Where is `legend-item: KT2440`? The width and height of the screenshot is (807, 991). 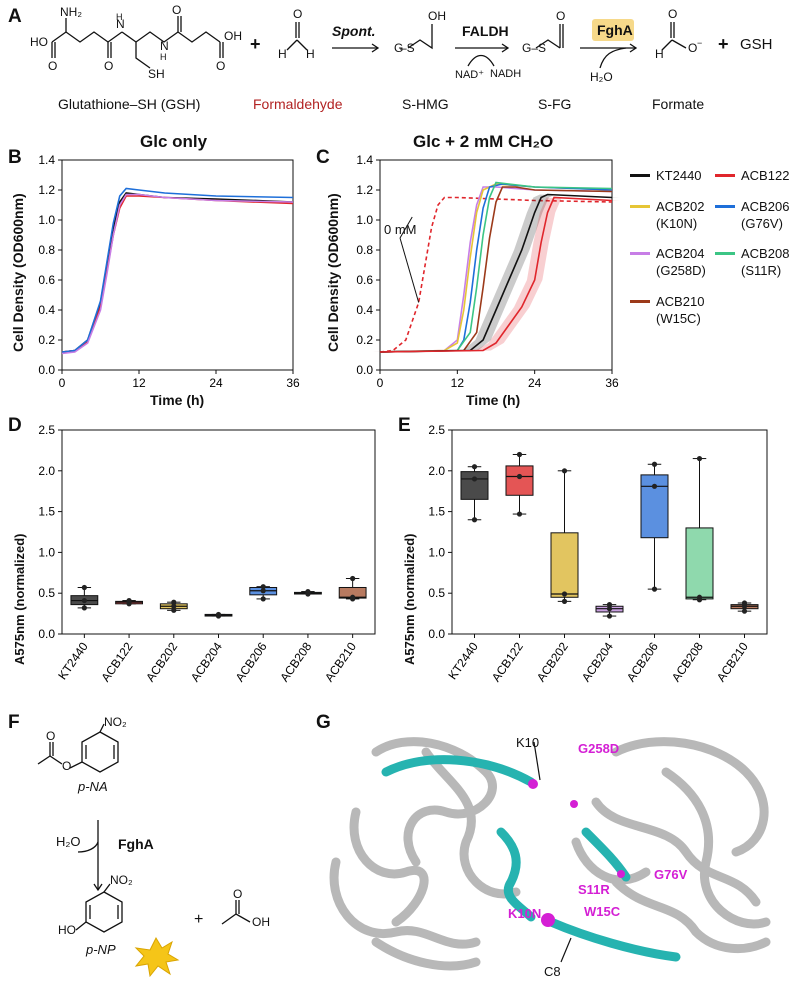
legend-item: KT2440 is located at coordinates (666, 175).